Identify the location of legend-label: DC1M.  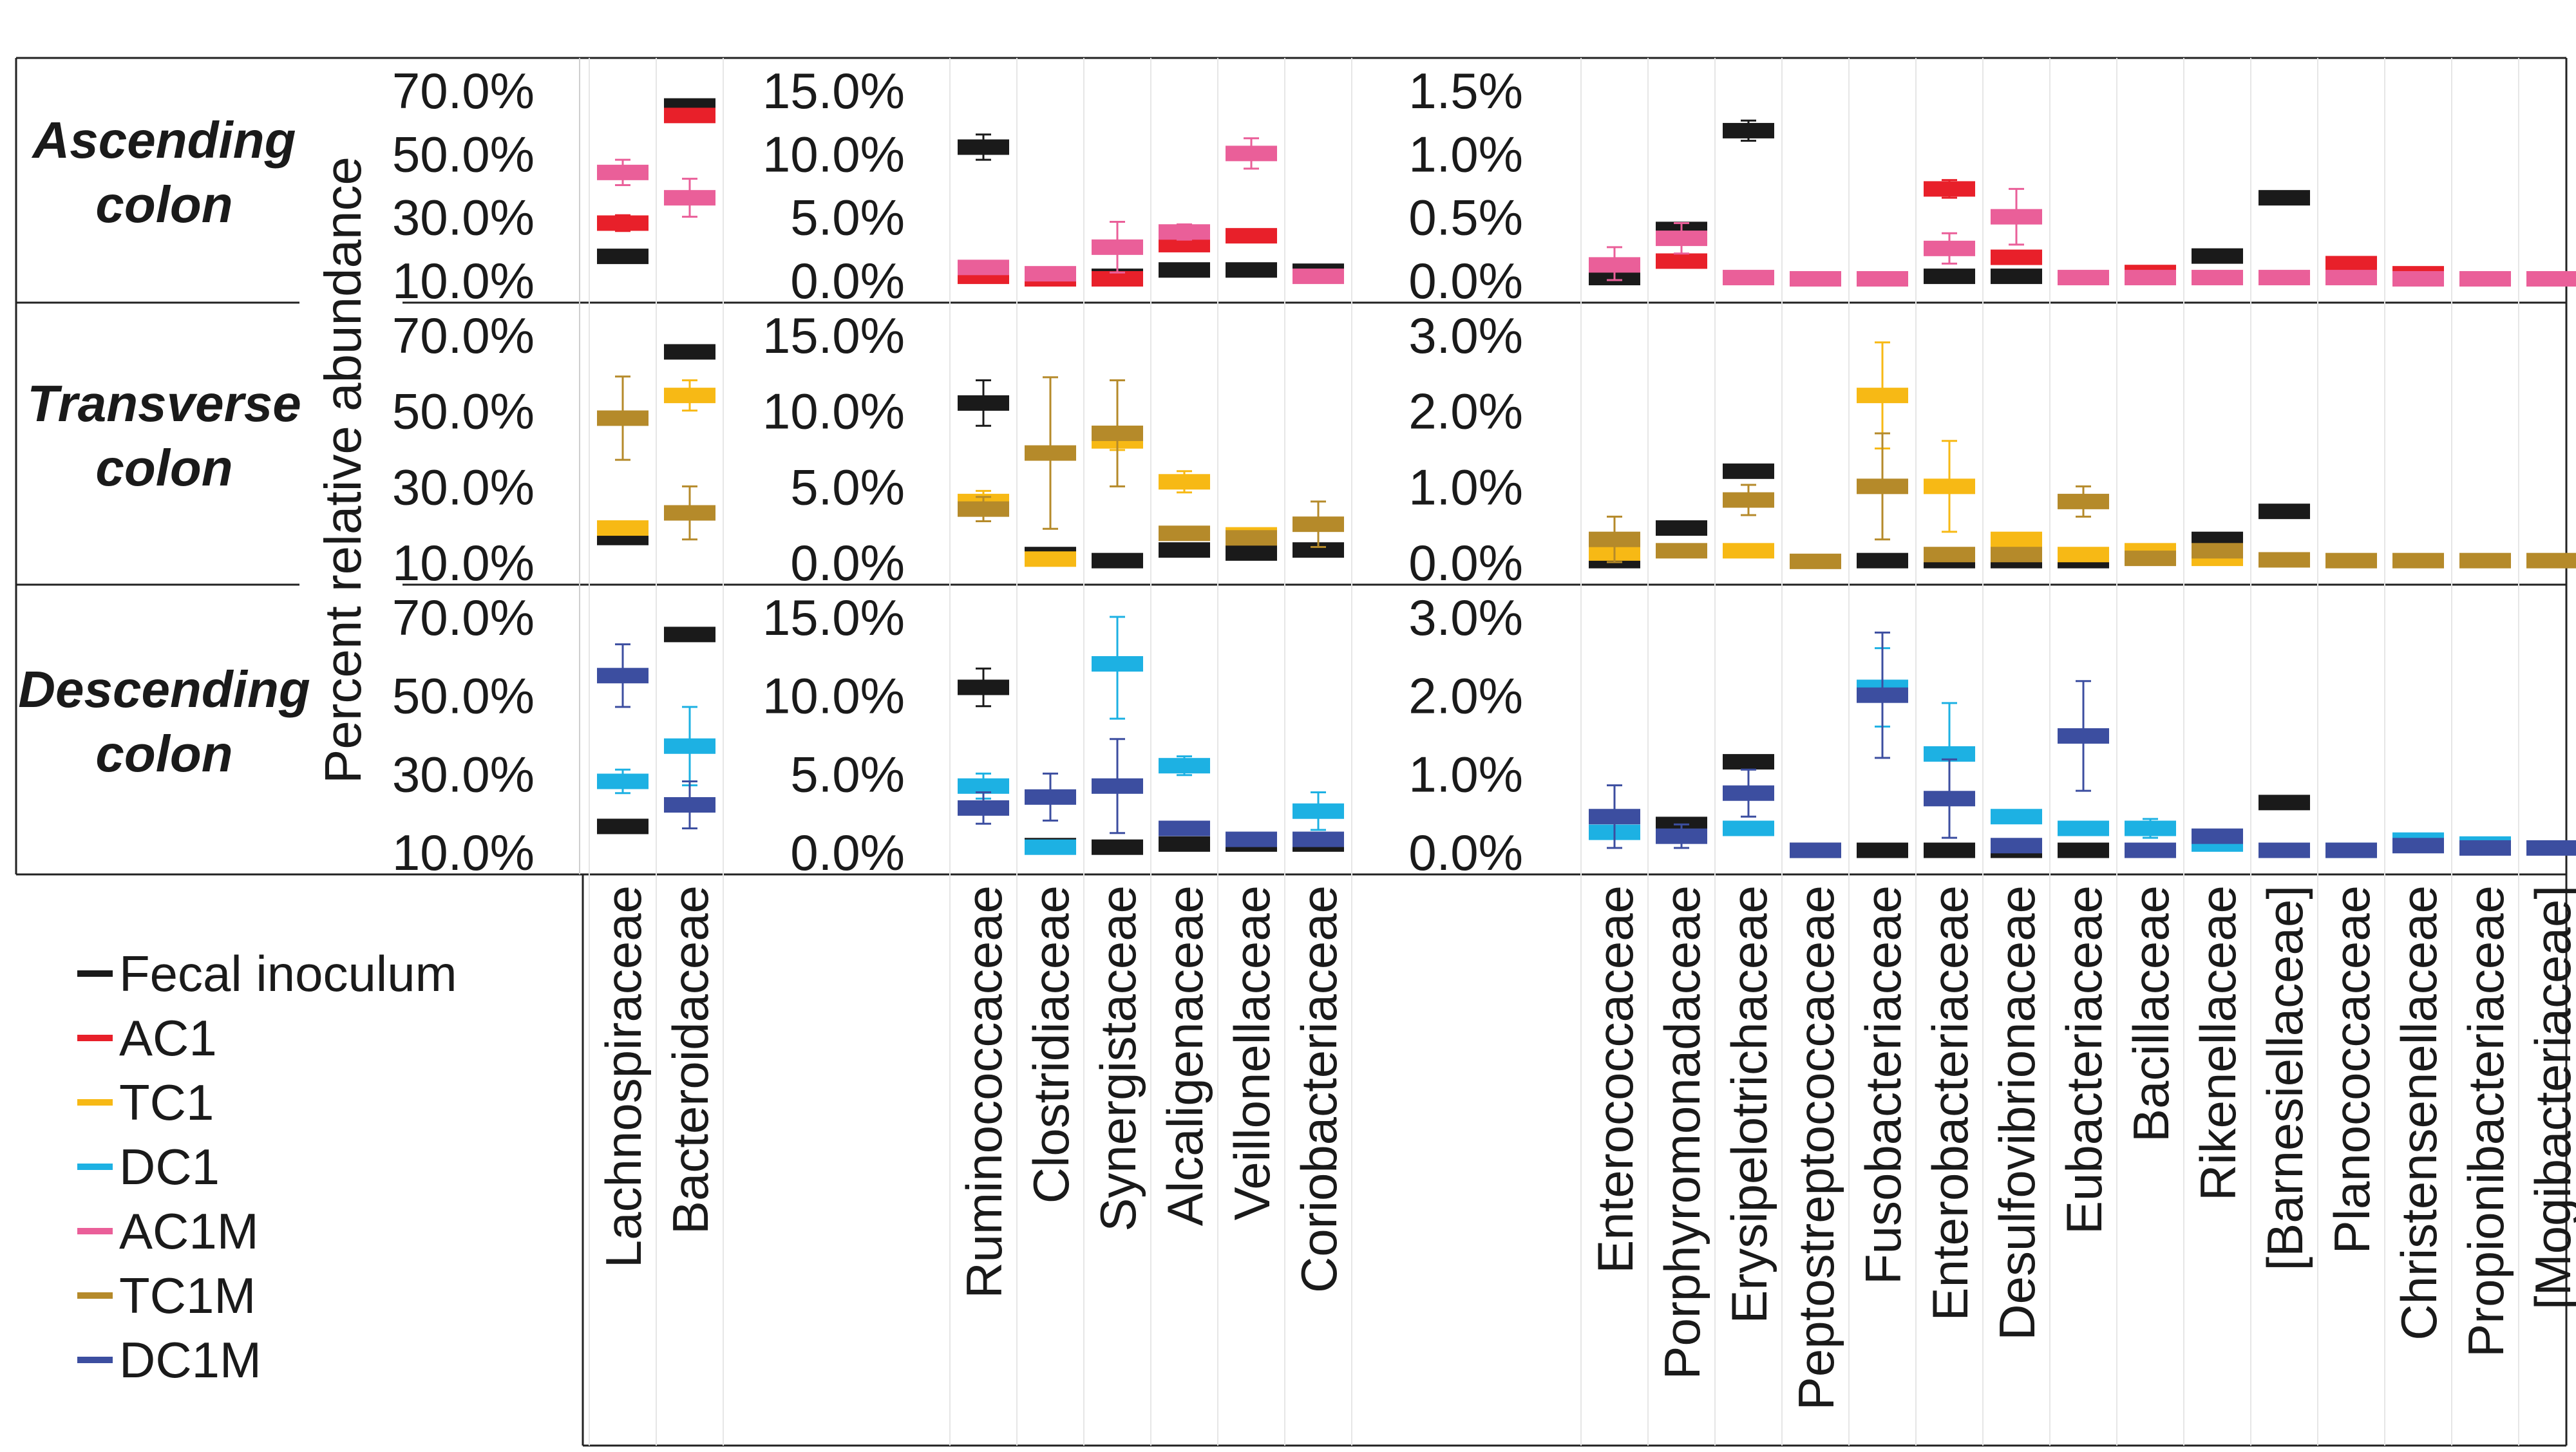
(190, 1360).